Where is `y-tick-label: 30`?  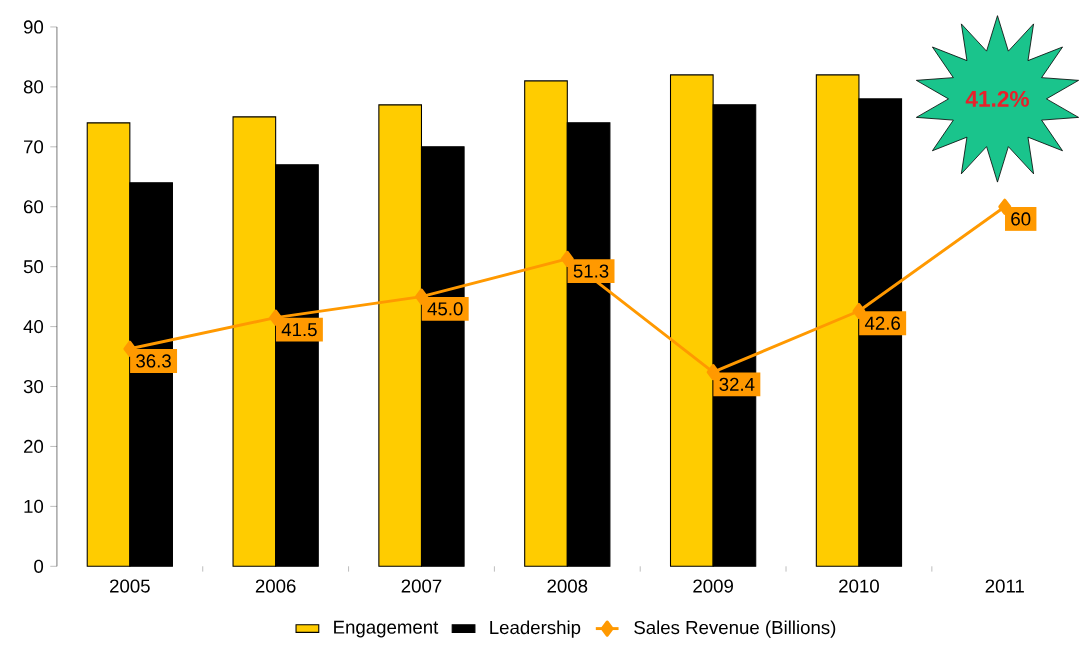
y-tick-label: 30 is located at coordinates (33, 386).